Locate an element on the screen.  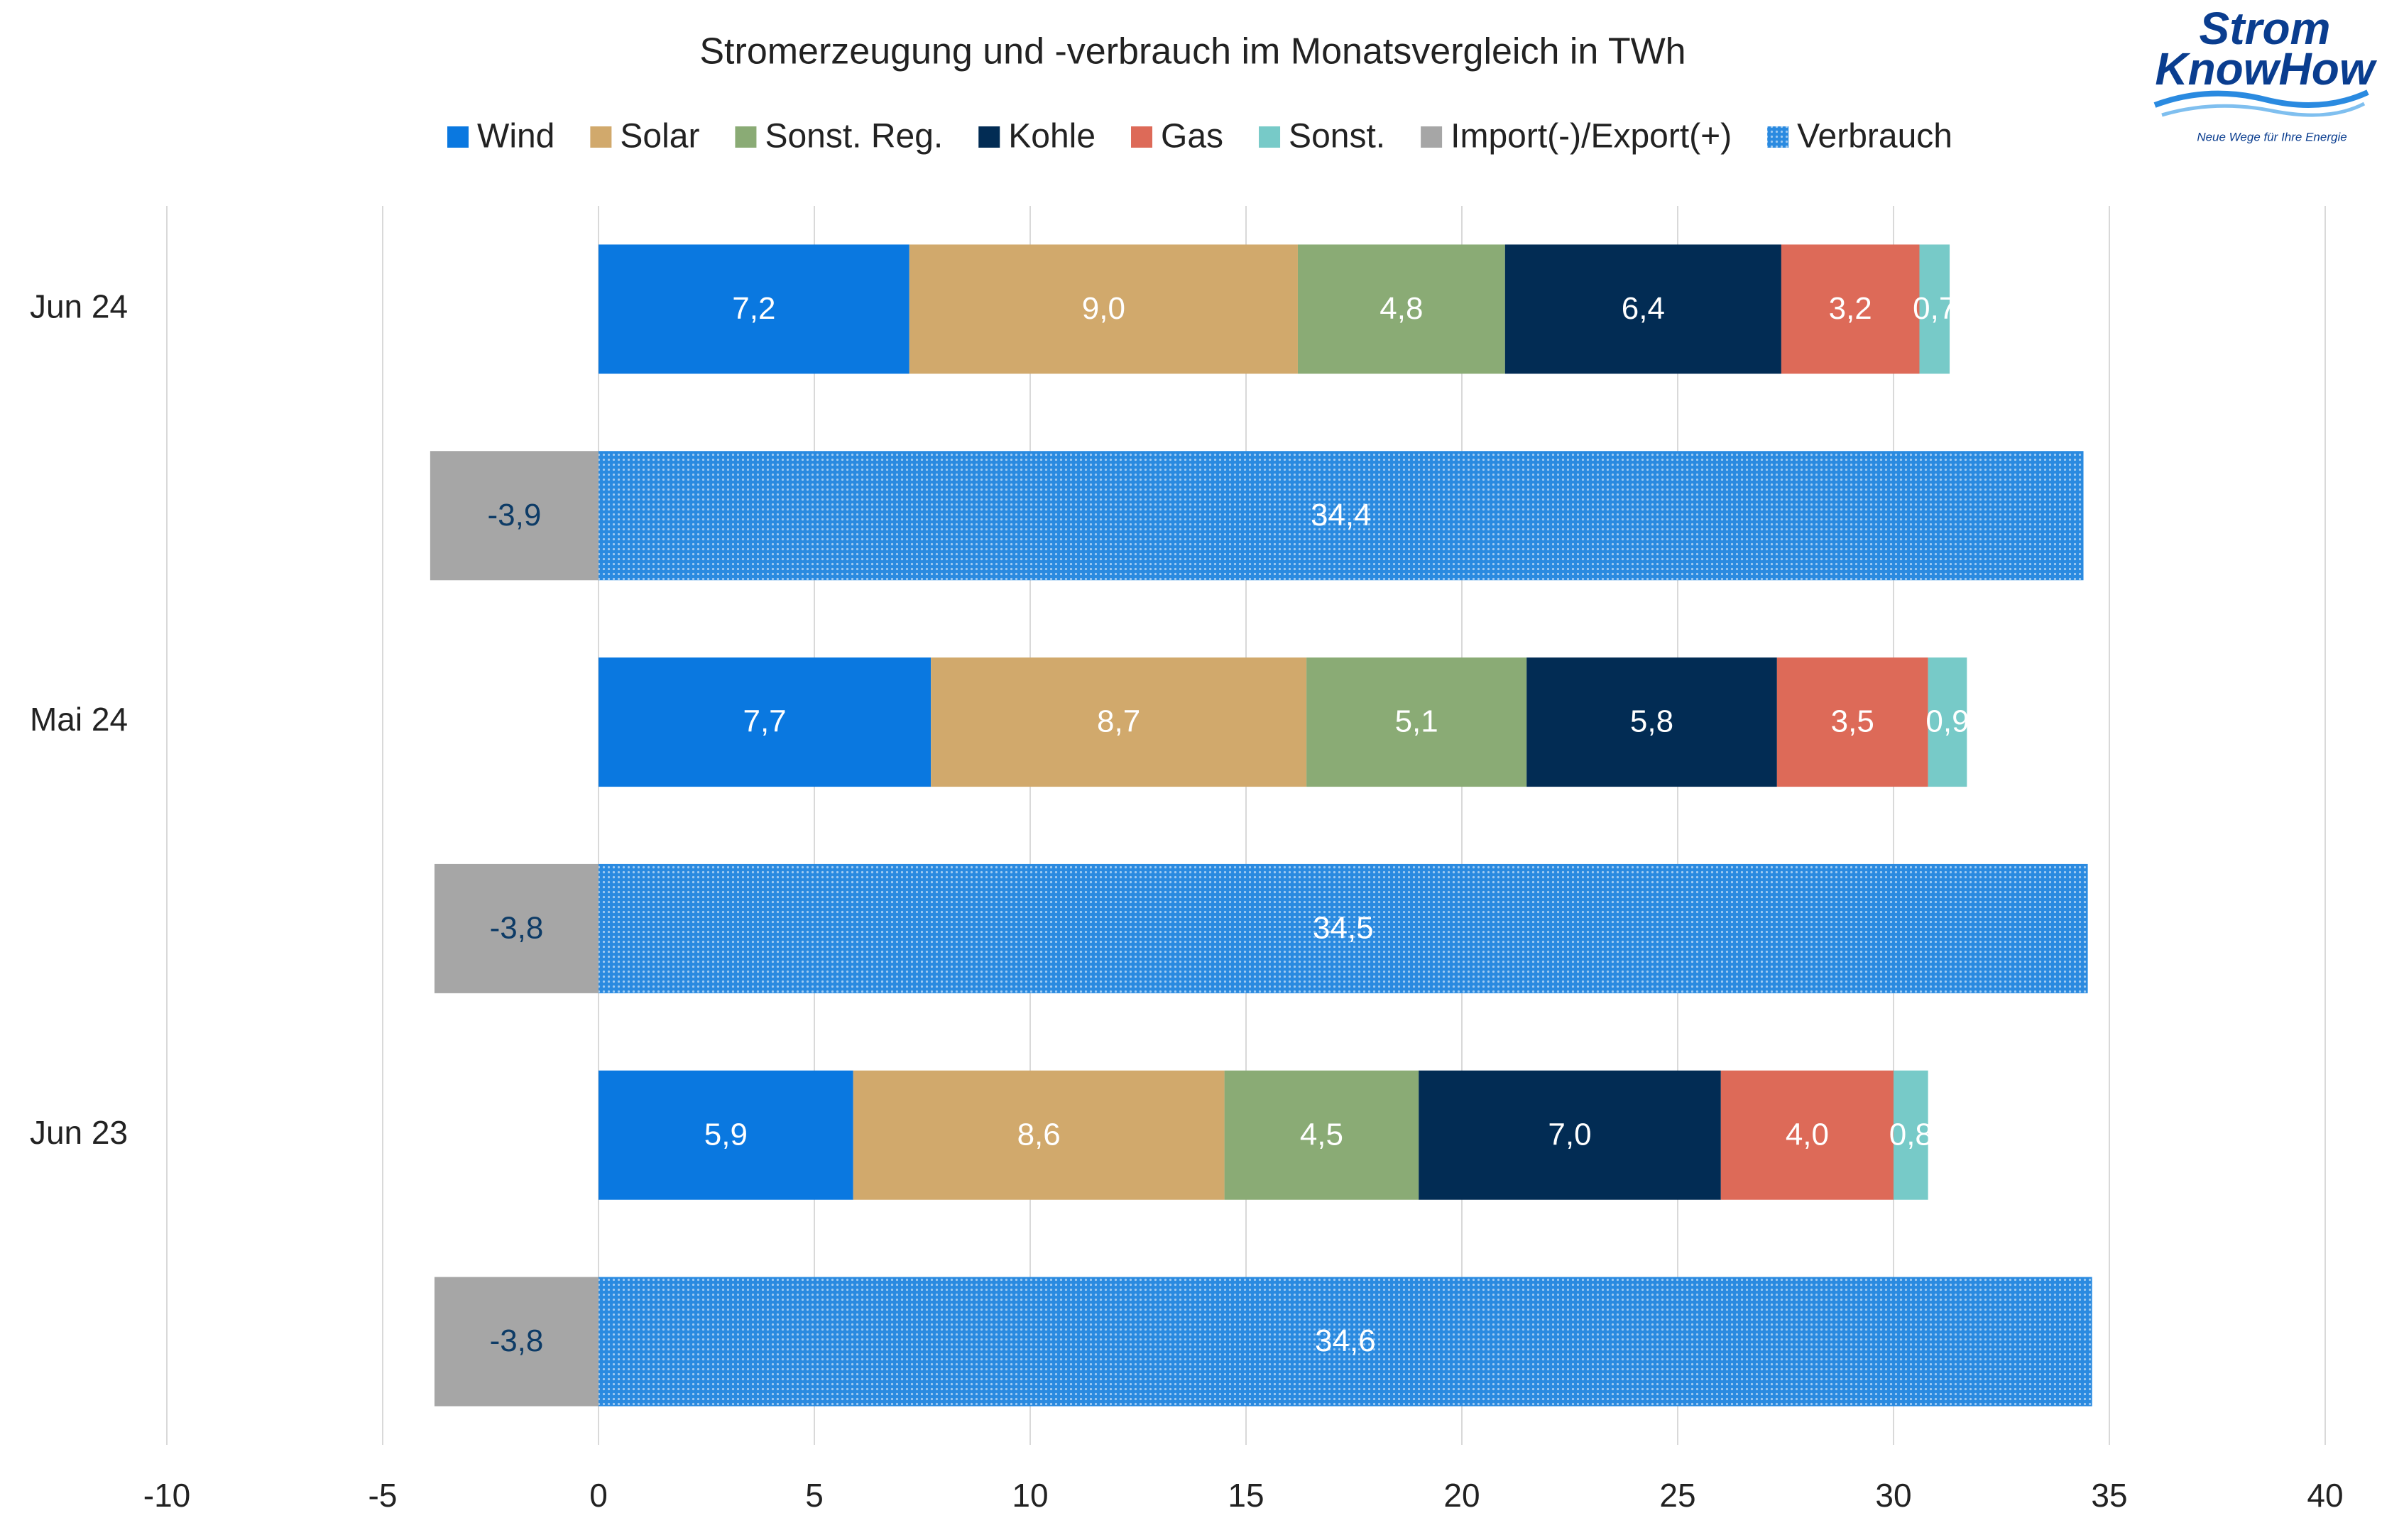
data-label: 8,7 is located at coordinates (1118, 721).